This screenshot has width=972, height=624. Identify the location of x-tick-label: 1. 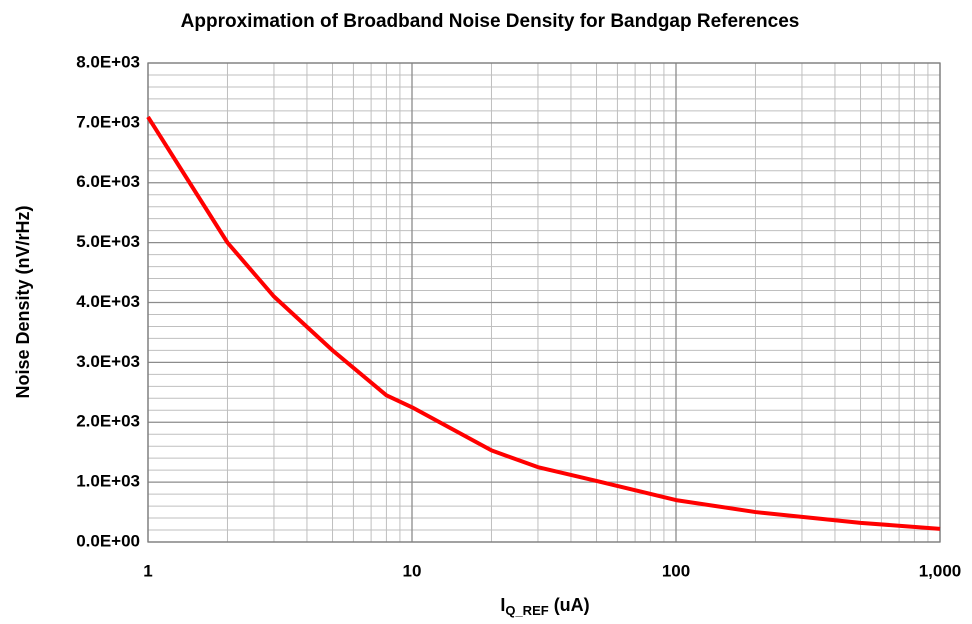
(147, 570).